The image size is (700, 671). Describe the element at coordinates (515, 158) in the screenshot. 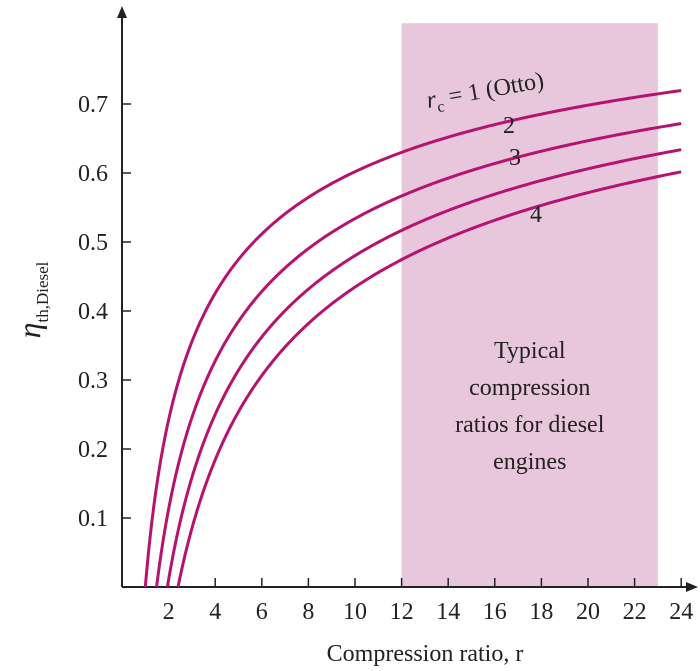

I see `series-label-rc-3: 3` at that location.